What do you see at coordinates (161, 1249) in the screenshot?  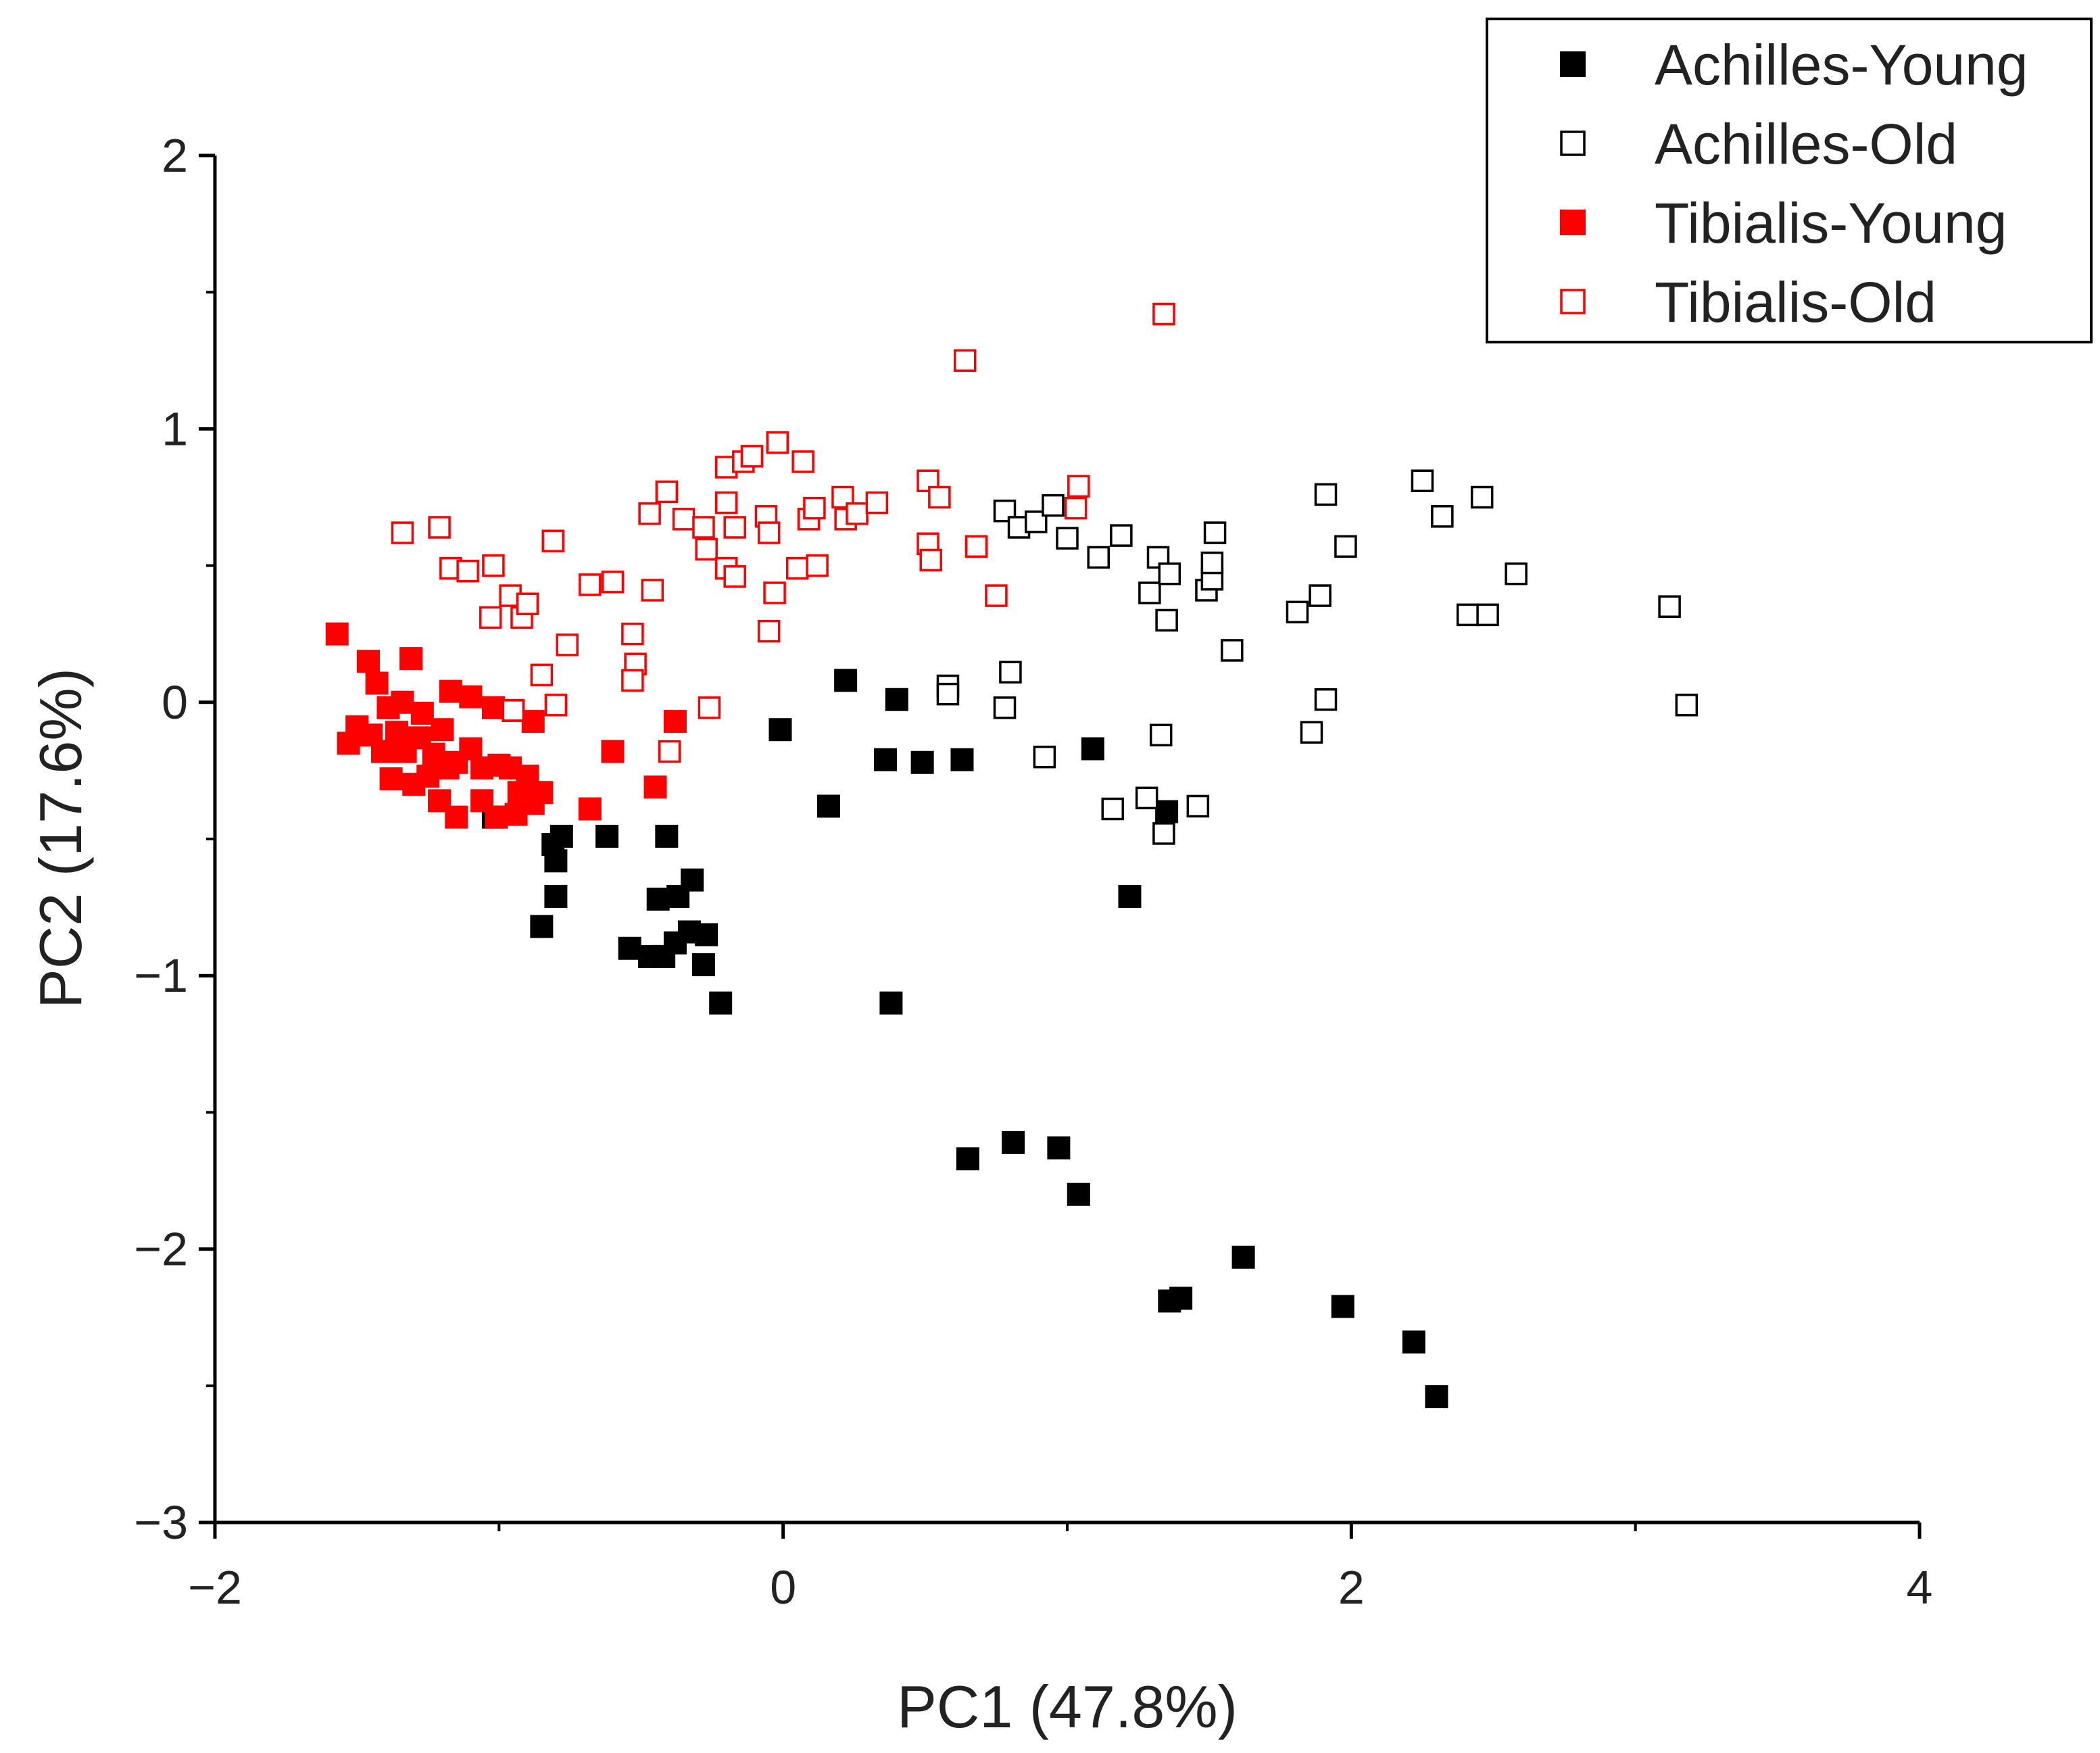 I see `y-tick-label: −2` at bounding box center [161, 1249].